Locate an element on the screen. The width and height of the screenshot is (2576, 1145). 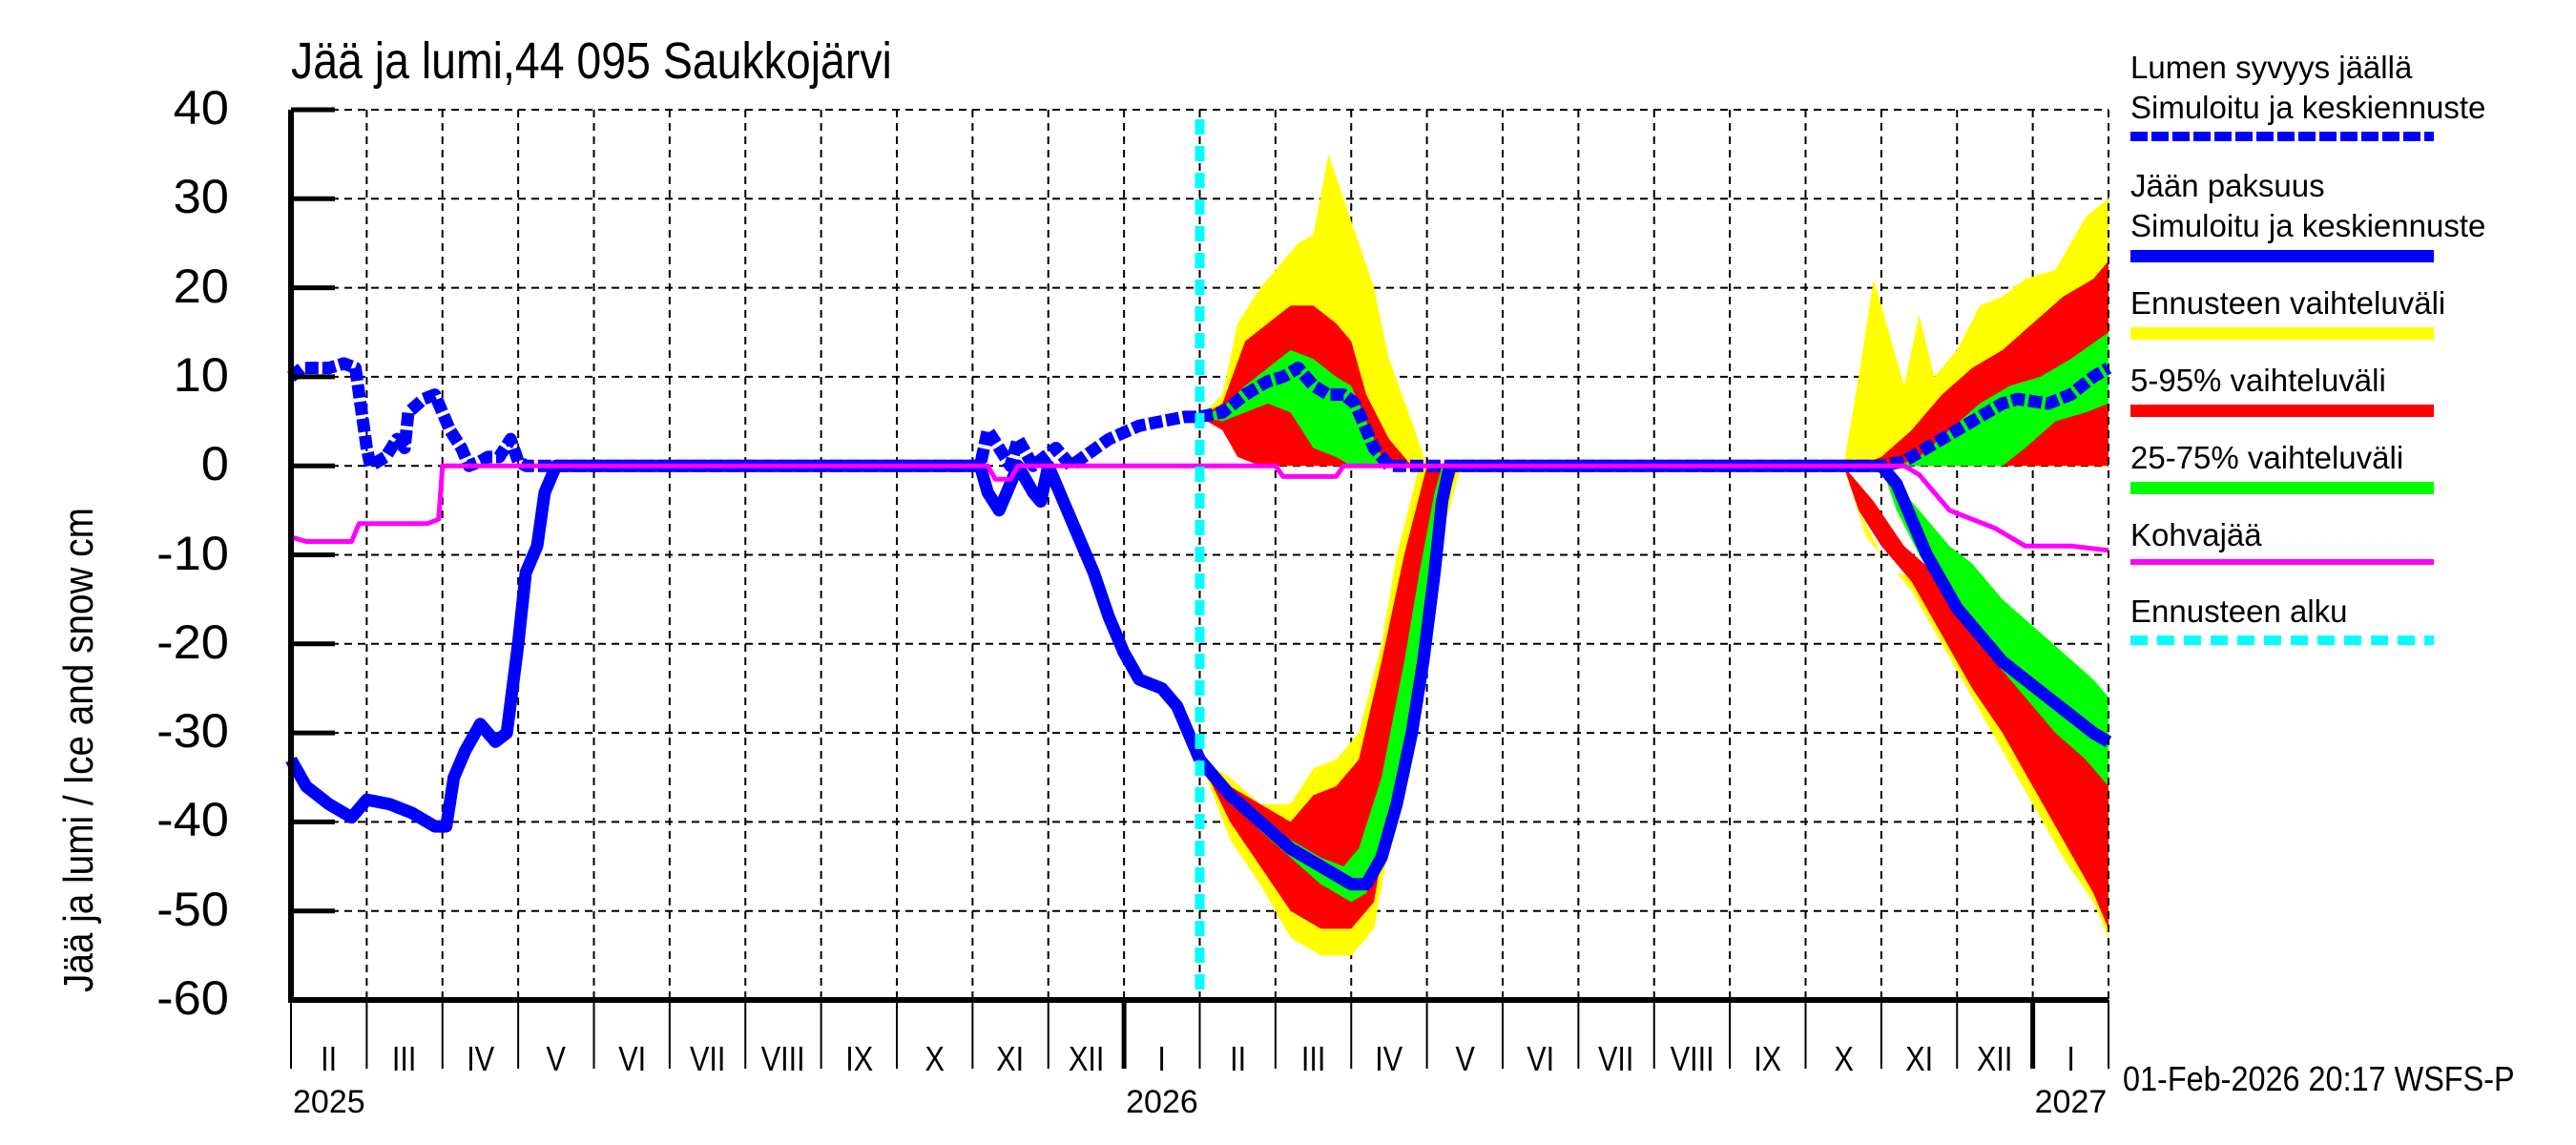
legend-item-5-95: 5-95% vaihteluväli is located at coordinates (2349, 389).